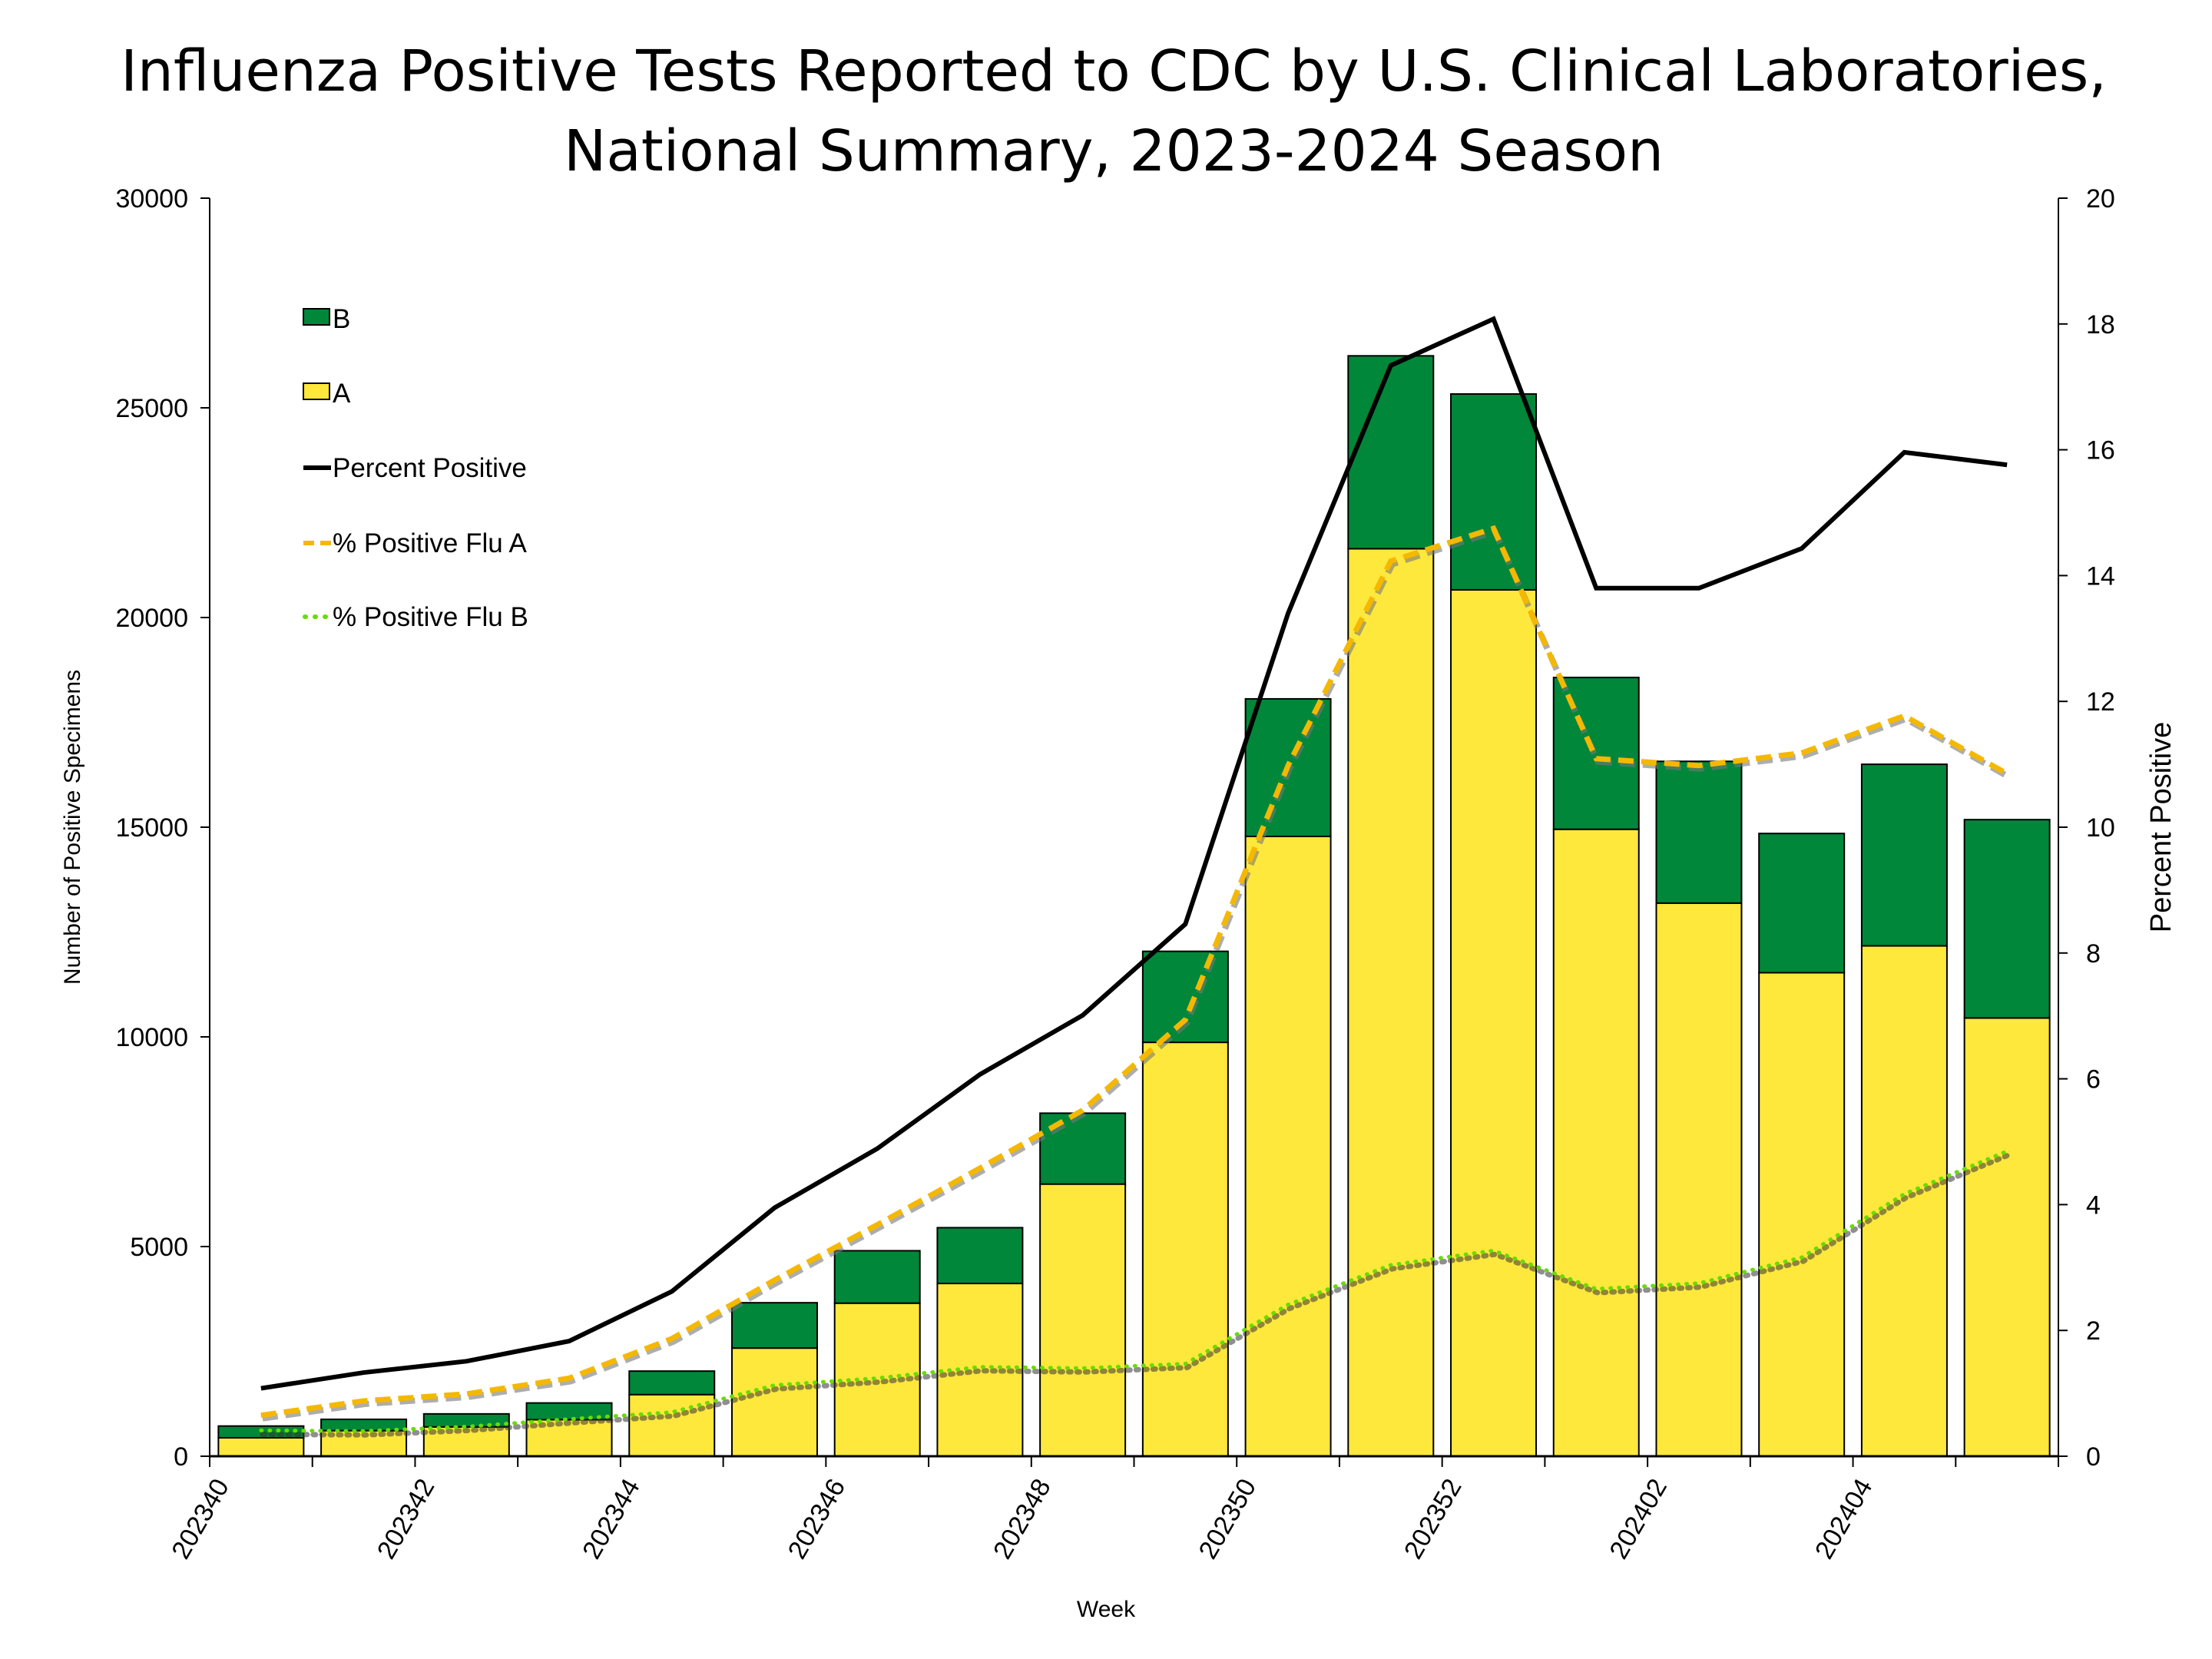  What do you see at coordinates (2093, 1457) in the screenshot?
I see `y-right-tick-label: 0` at bounding box center [2093, 1457].